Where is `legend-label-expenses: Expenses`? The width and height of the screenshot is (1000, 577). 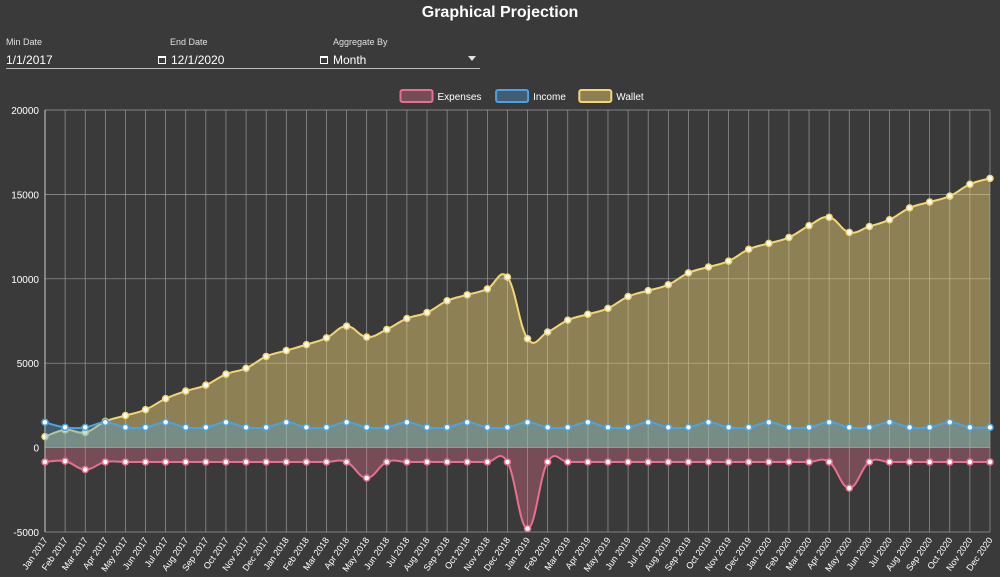
legend-label-expenses: Expenses is located at coordinates (460, 97).